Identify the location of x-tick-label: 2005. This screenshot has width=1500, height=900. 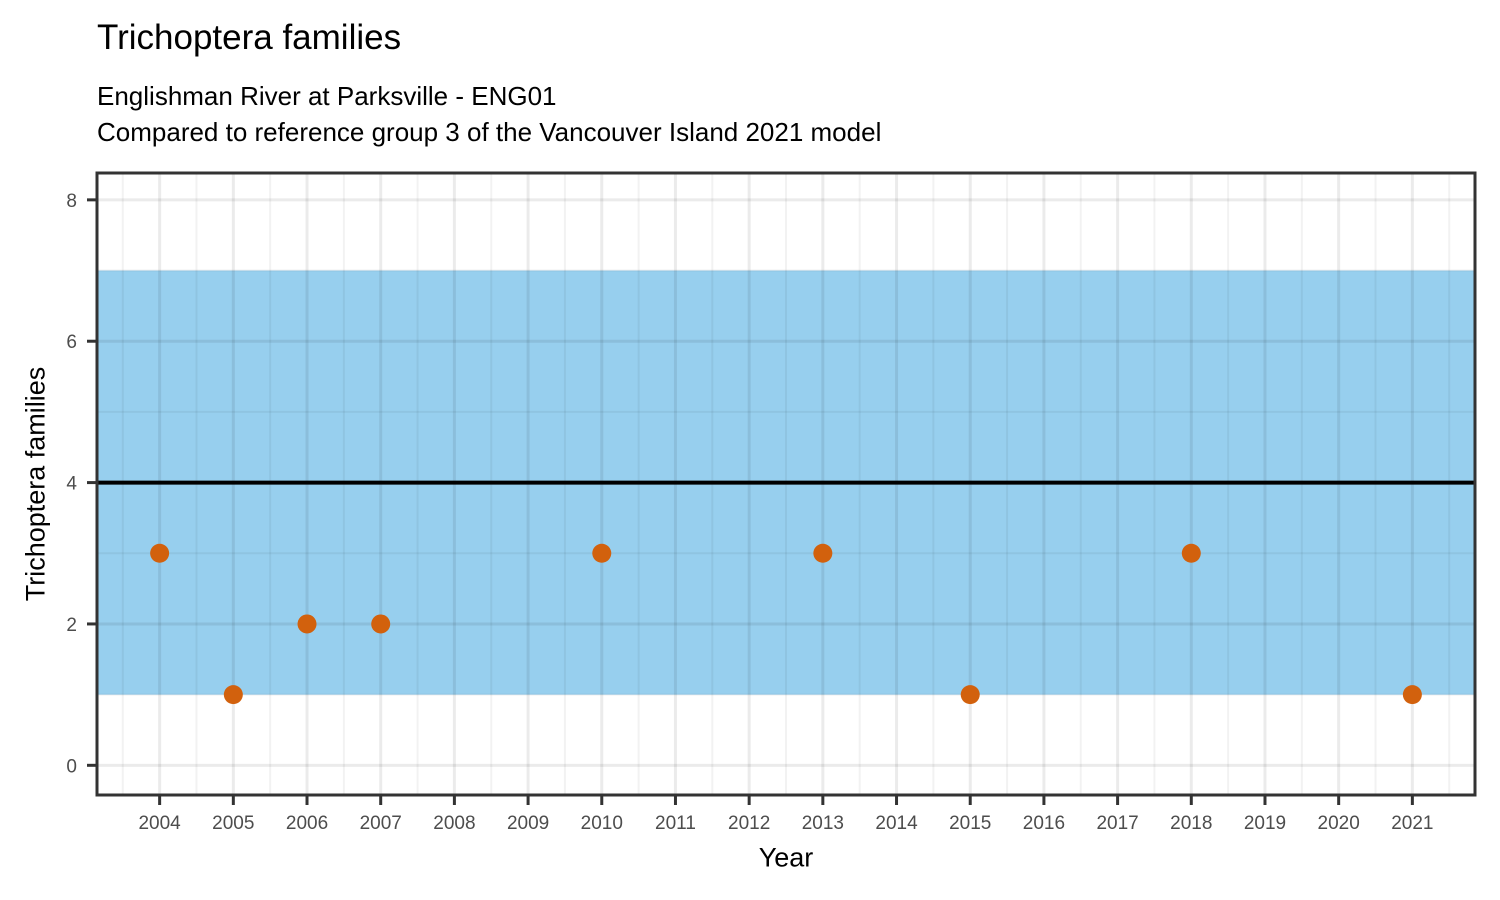
(233, 823).